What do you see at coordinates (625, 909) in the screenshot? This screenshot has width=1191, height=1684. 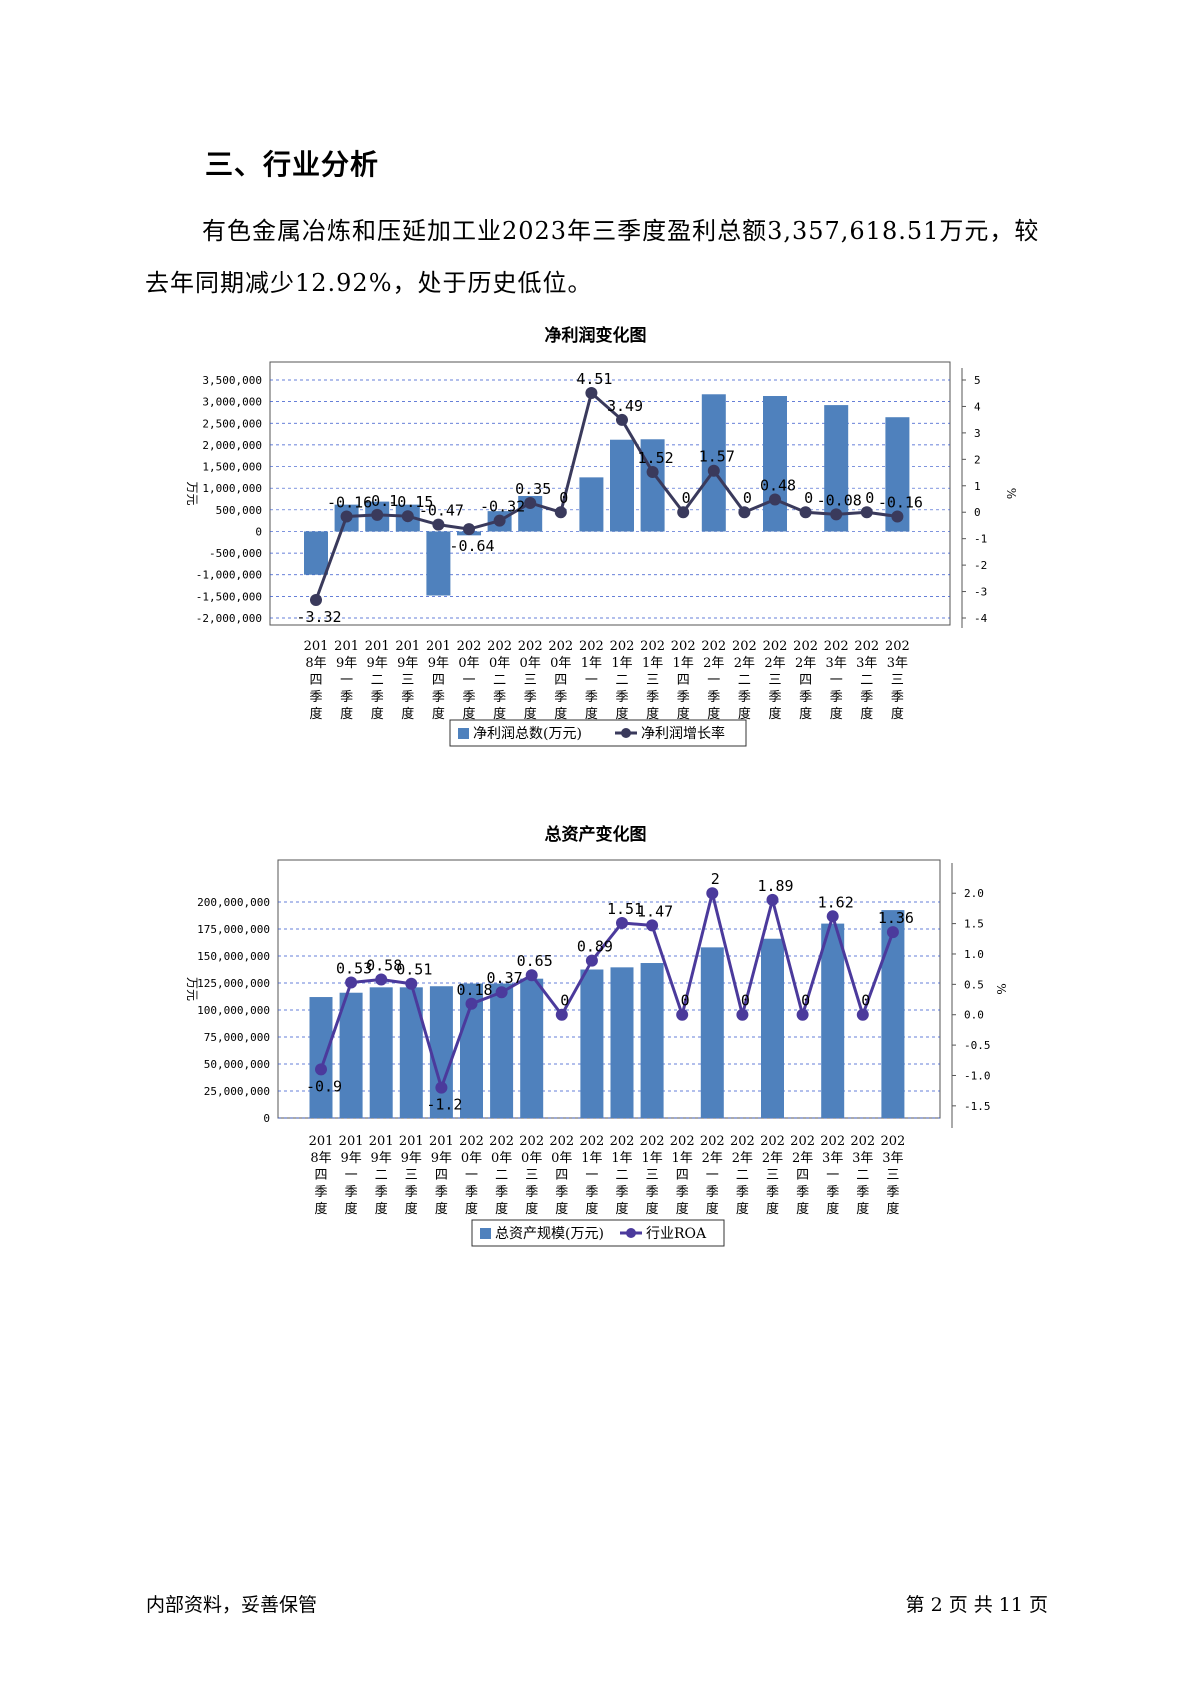 I see `data-label: 1.51` at bounding box center [625, 909].